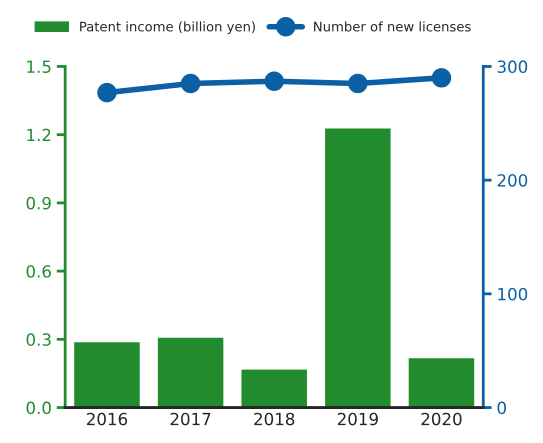  What do you see at coordinates (38, 135) in the screenshot?
I see `y-tick-label: 1.2` at bounding box center [38, 135].